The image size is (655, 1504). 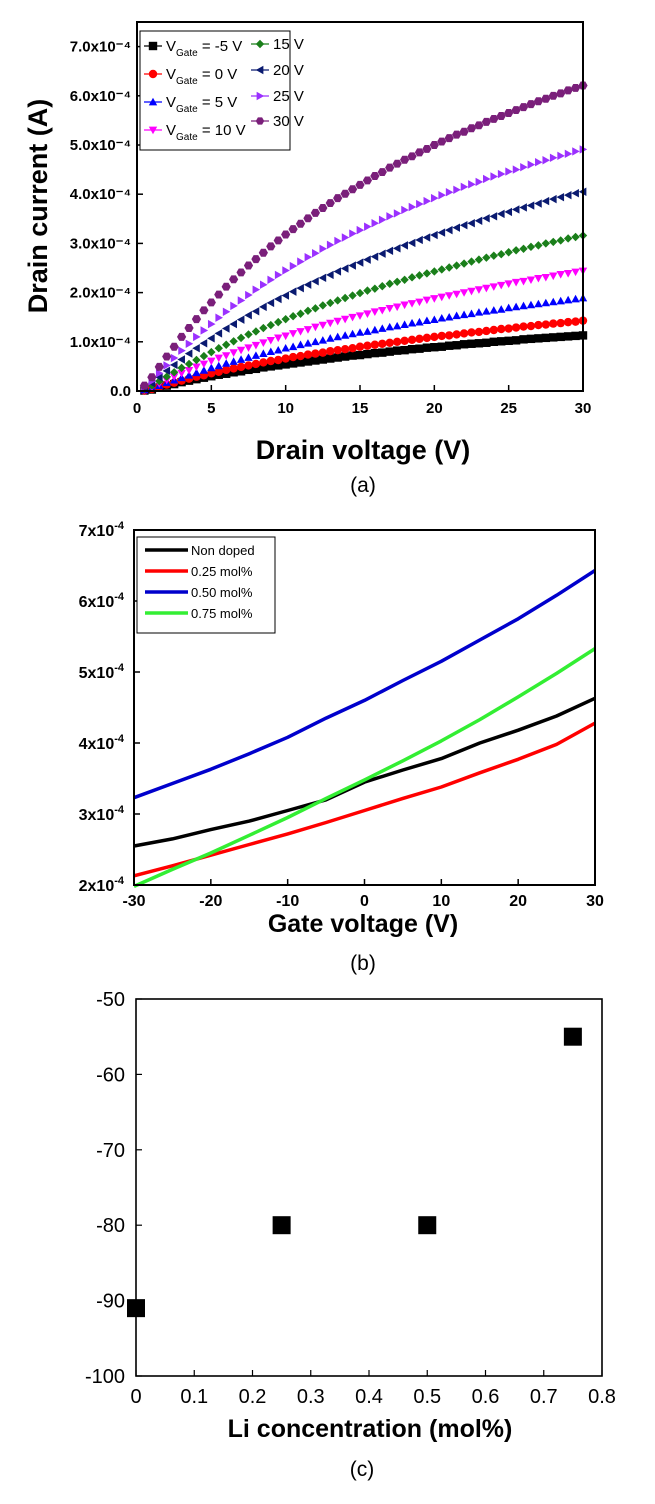 What do you see at coordinates (102, 885) in the screenshot?
I see `panel-b-y-tick-label: 2x10⁻⁴` at bounding box center [102, 885].